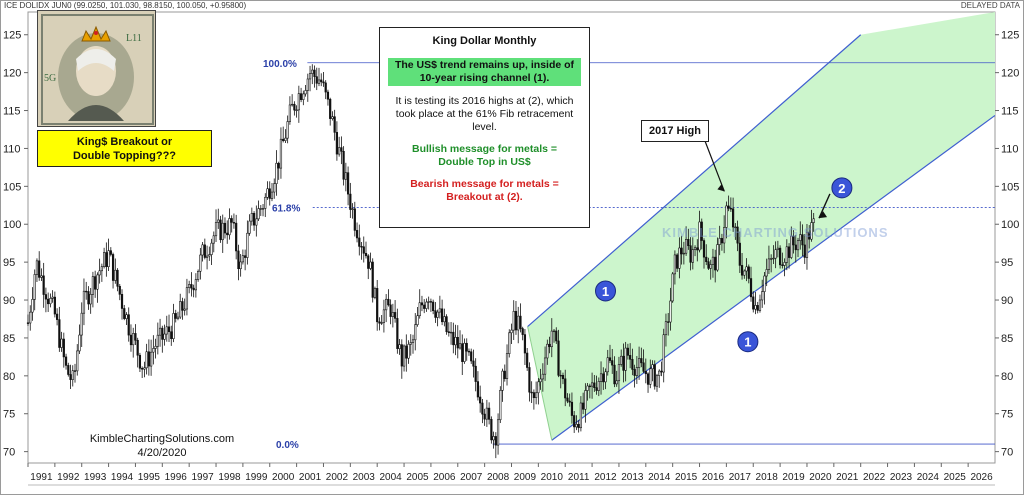 This screenshot has width=1024, height=495. Describe the element at coordinates (484, 197) in the screenshot. I see `bearish-line-2: Breakout at (2).` at that location.